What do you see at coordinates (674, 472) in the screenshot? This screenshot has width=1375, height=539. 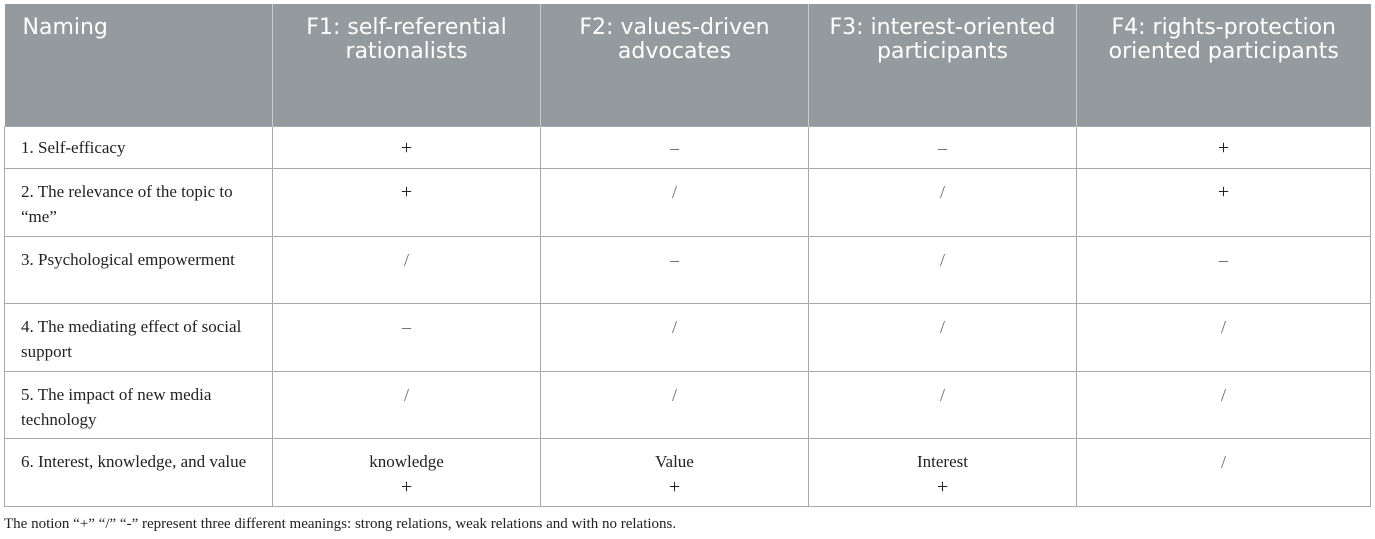 I see `cell-f2: Value +` at bounding box center [674, 472].